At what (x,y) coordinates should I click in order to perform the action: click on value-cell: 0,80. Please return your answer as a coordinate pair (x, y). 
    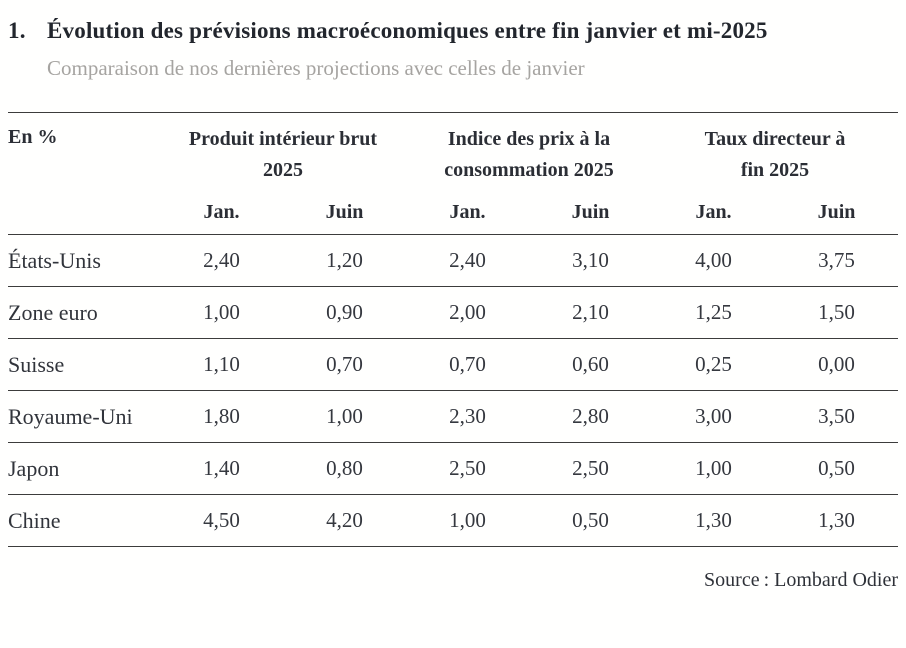
    Looking at the image, I should click on (344, 468).